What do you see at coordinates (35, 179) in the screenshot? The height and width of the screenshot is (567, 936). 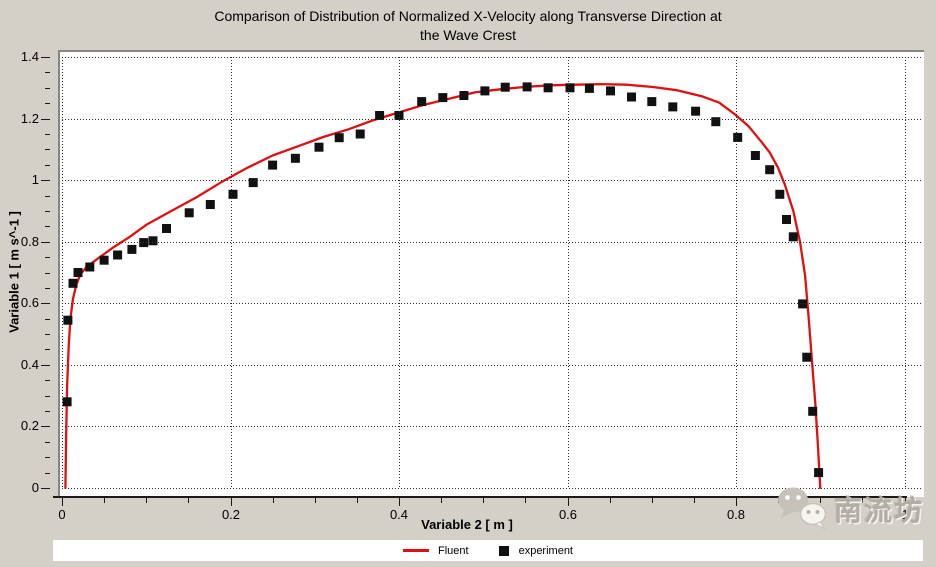 I see `y-tick-label: 1` at bounding box center [35, 179].